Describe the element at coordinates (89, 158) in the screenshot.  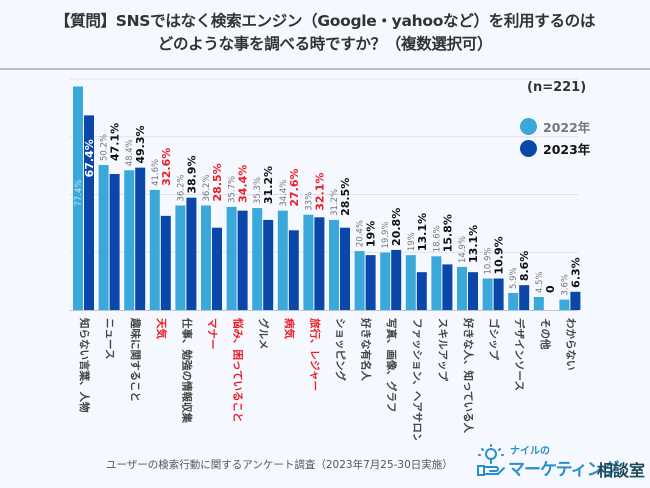
I see `data-label-2023: 67.4%` at that location.